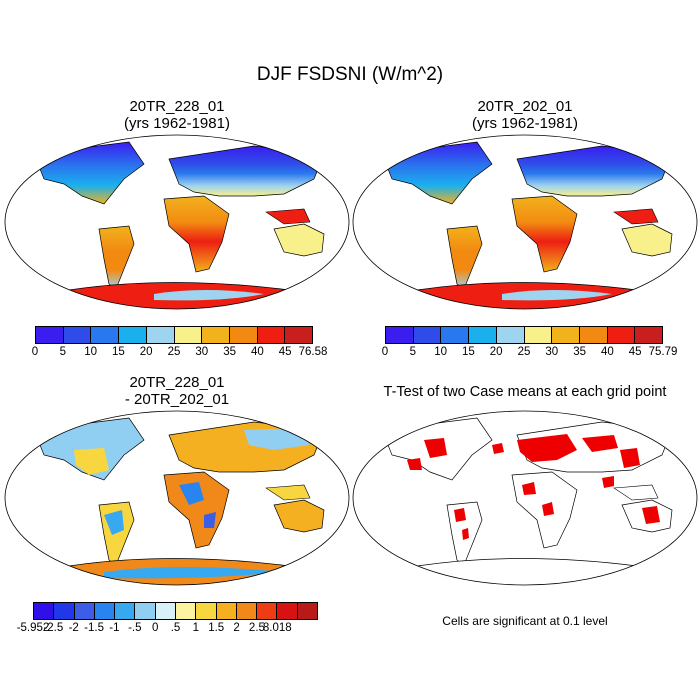 The height and width of the screenshot is (700, 700). Describe the element at coordinates (114, 628) in the screenshot. I see `colorbar-tick-label: -1` at that location.